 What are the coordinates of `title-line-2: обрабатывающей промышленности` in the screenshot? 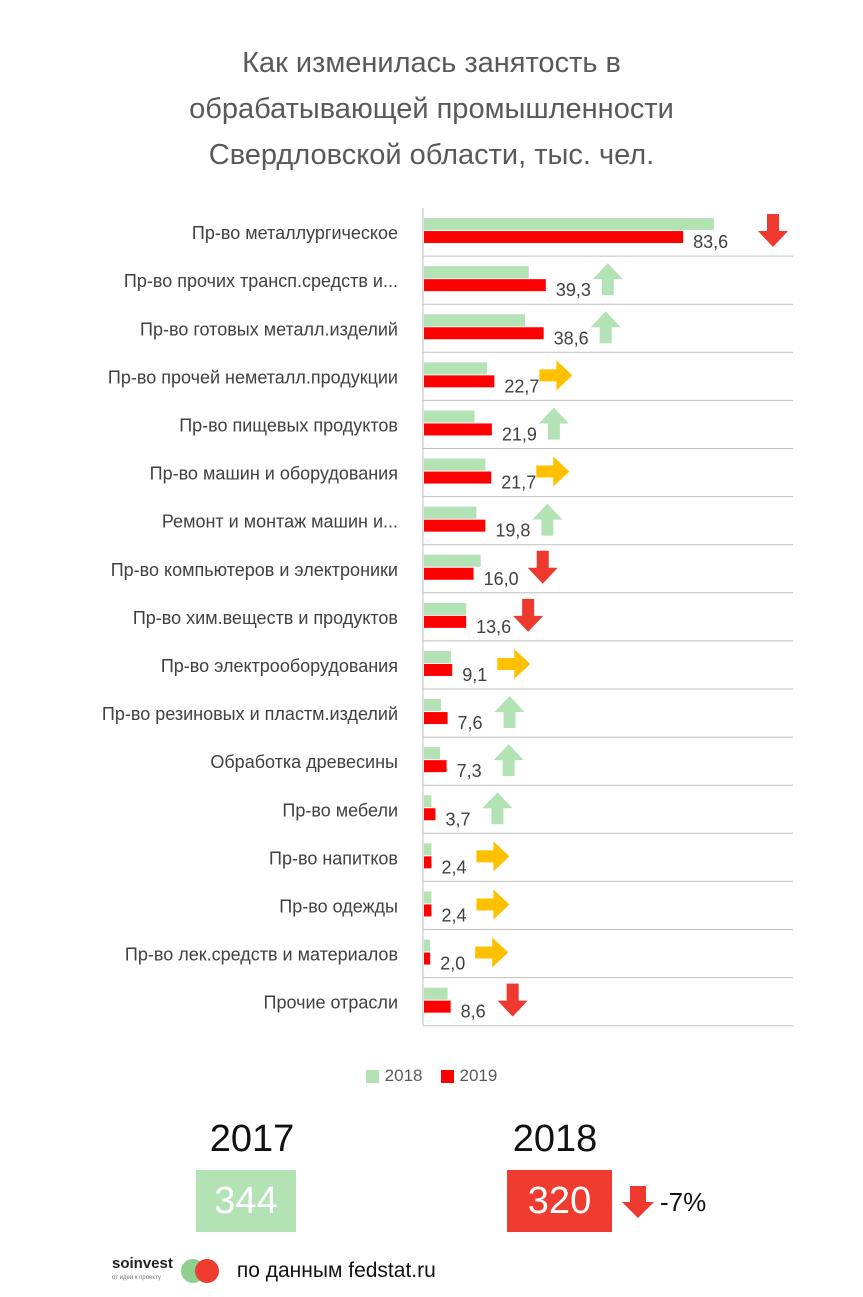 It's located at (431, 109).